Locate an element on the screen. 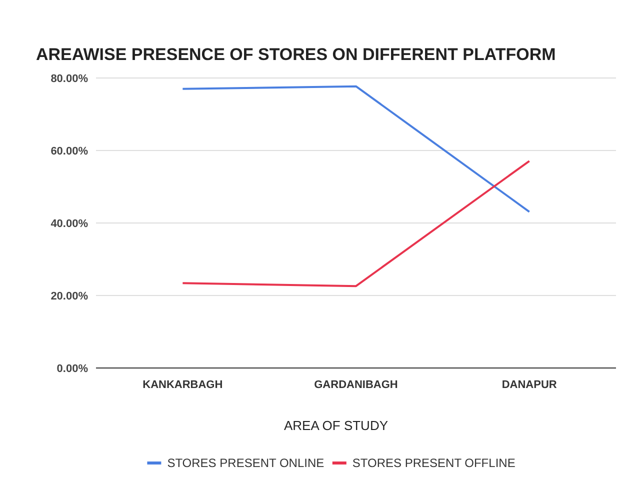 The width and height of the screenshot is (644, 483). x-tick-label: DANAPUR is located at coordinates (529, 385).